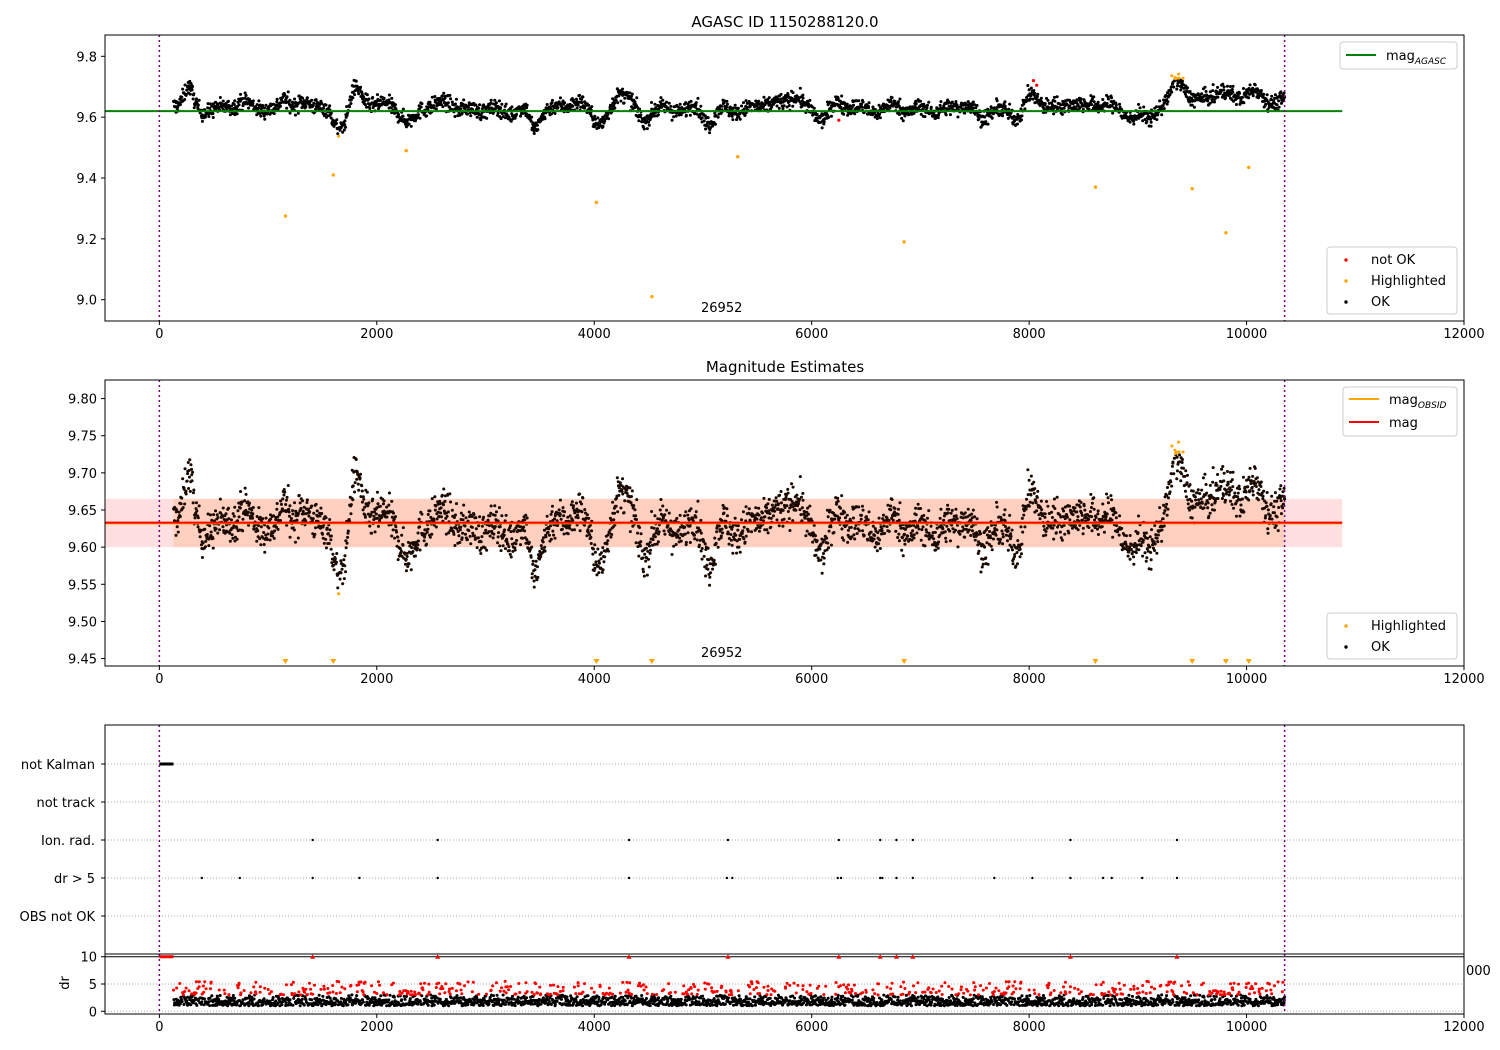 The image size is (1500, 1050). Describe the element at coordinates (74, 879) in the screenshot. I see `flag-category-label: dr > 5` at that location.